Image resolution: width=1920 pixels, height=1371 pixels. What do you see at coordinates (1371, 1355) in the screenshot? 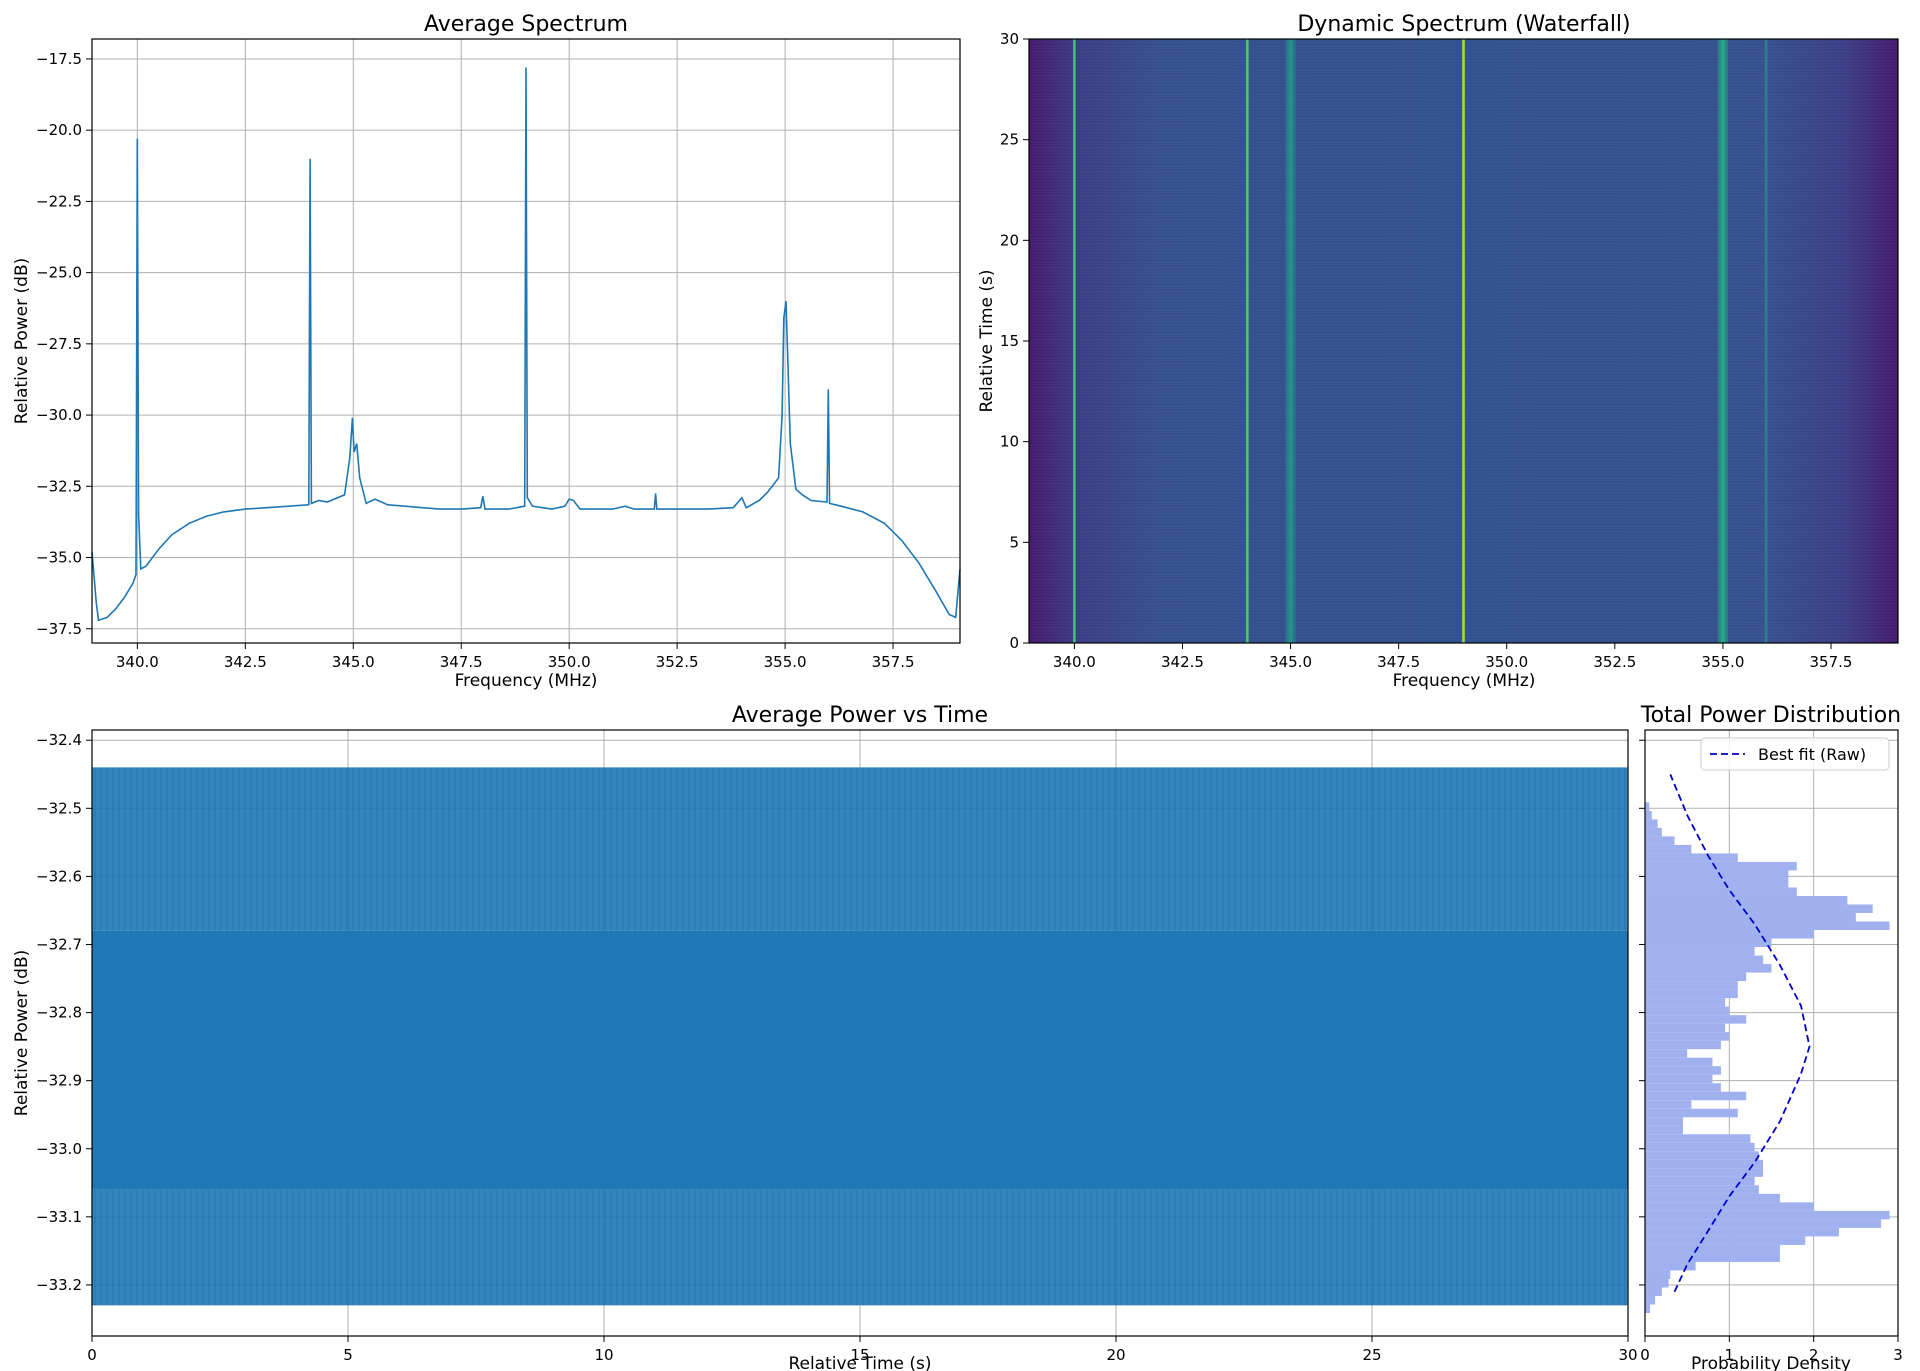
I see `power-time-x-tick-label: 25` at bounding box center [1371, 1355].